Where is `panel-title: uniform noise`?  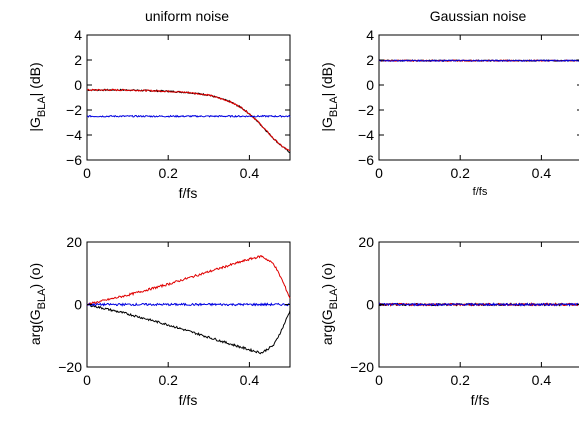 panel-title: uniform noise is located at coordinates (187, 16).